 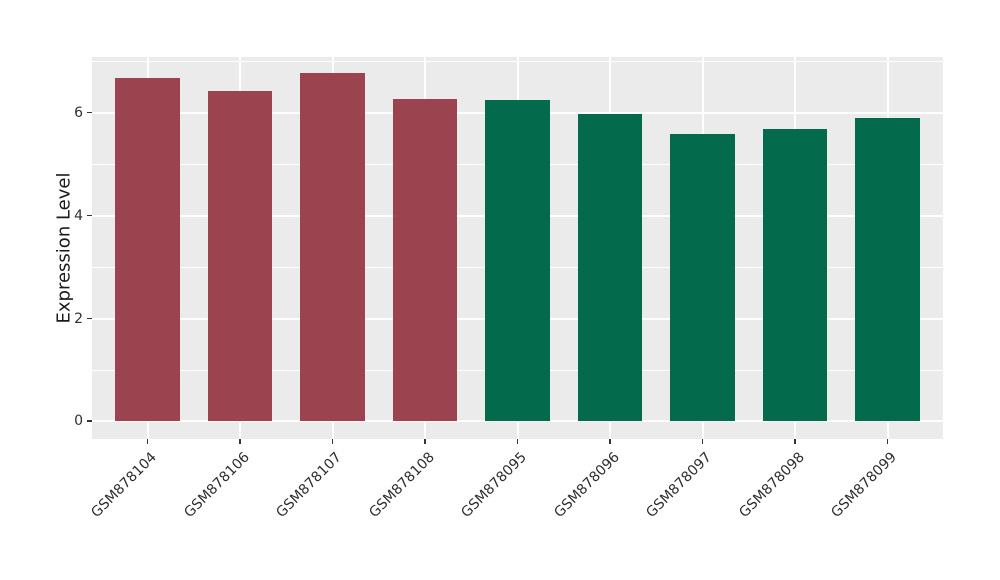 What do you see at coordinates (78, 318) in the screenshot?
I see `y-tick-label: 2` at bounding box center [78, 318].